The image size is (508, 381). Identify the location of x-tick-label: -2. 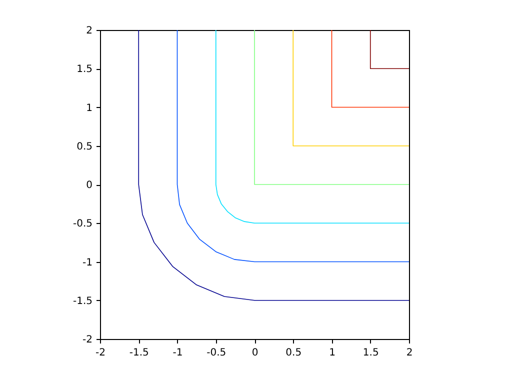
(101, 353).